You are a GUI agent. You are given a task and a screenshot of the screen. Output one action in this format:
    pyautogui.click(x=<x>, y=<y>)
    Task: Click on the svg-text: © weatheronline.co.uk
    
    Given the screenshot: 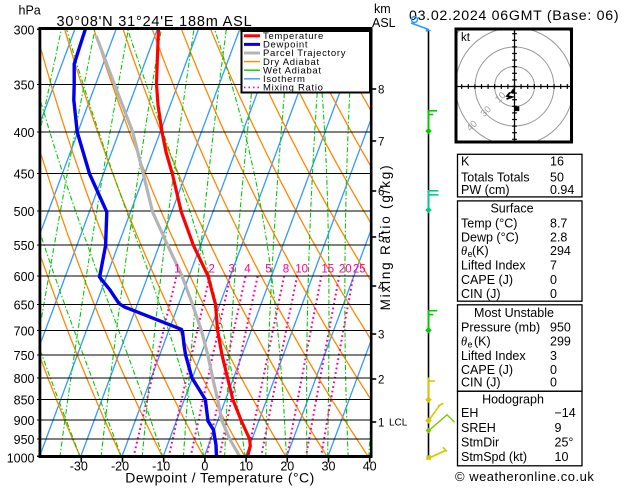 What is the action you would take?
    pyautogui.click(x=524, y=476)
    